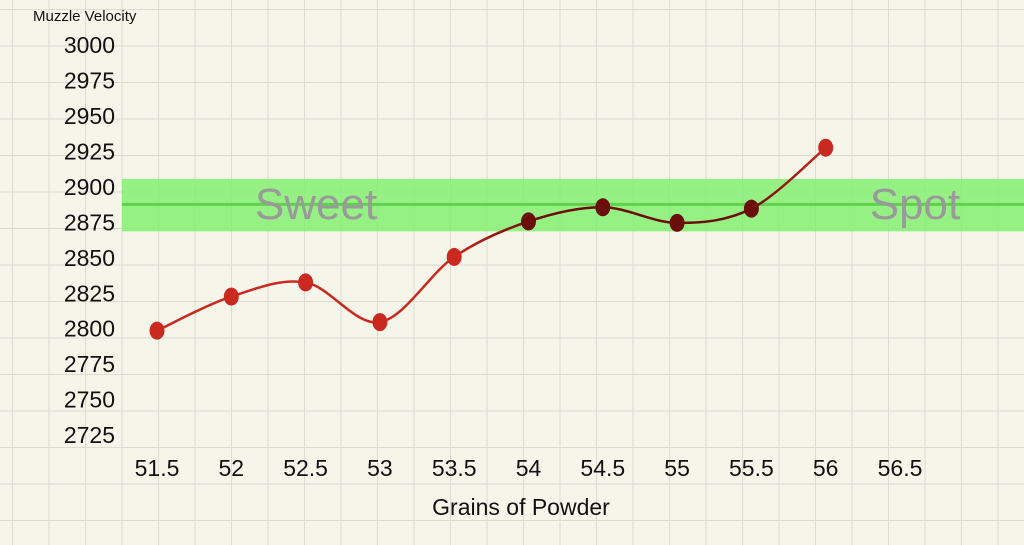  What do you see at coordinates (157, 468) in the screenshot?
I see `x-tick-label: 51.5` at bounding box center [157, 468].